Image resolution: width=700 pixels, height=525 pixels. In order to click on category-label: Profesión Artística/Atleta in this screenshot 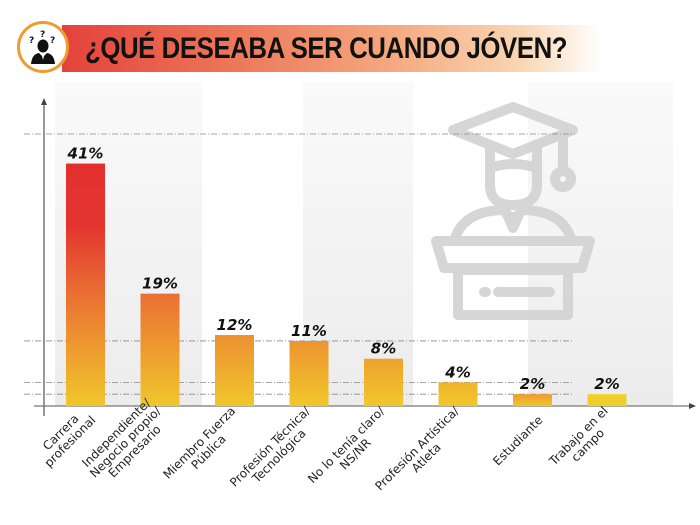, I will do `click(417, 448)`.